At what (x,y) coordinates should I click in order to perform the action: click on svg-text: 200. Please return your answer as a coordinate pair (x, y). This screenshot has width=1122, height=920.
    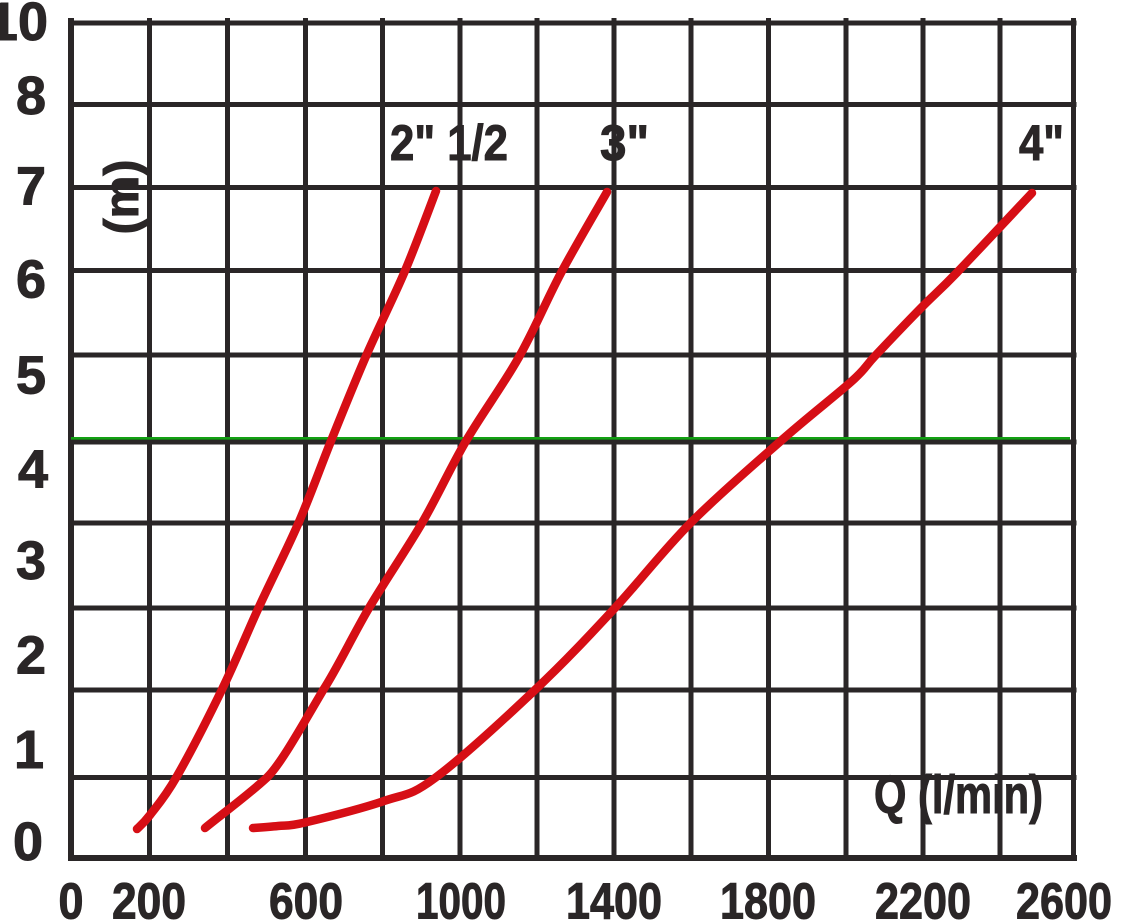
    Looking at the image, I should click on (149, 896).